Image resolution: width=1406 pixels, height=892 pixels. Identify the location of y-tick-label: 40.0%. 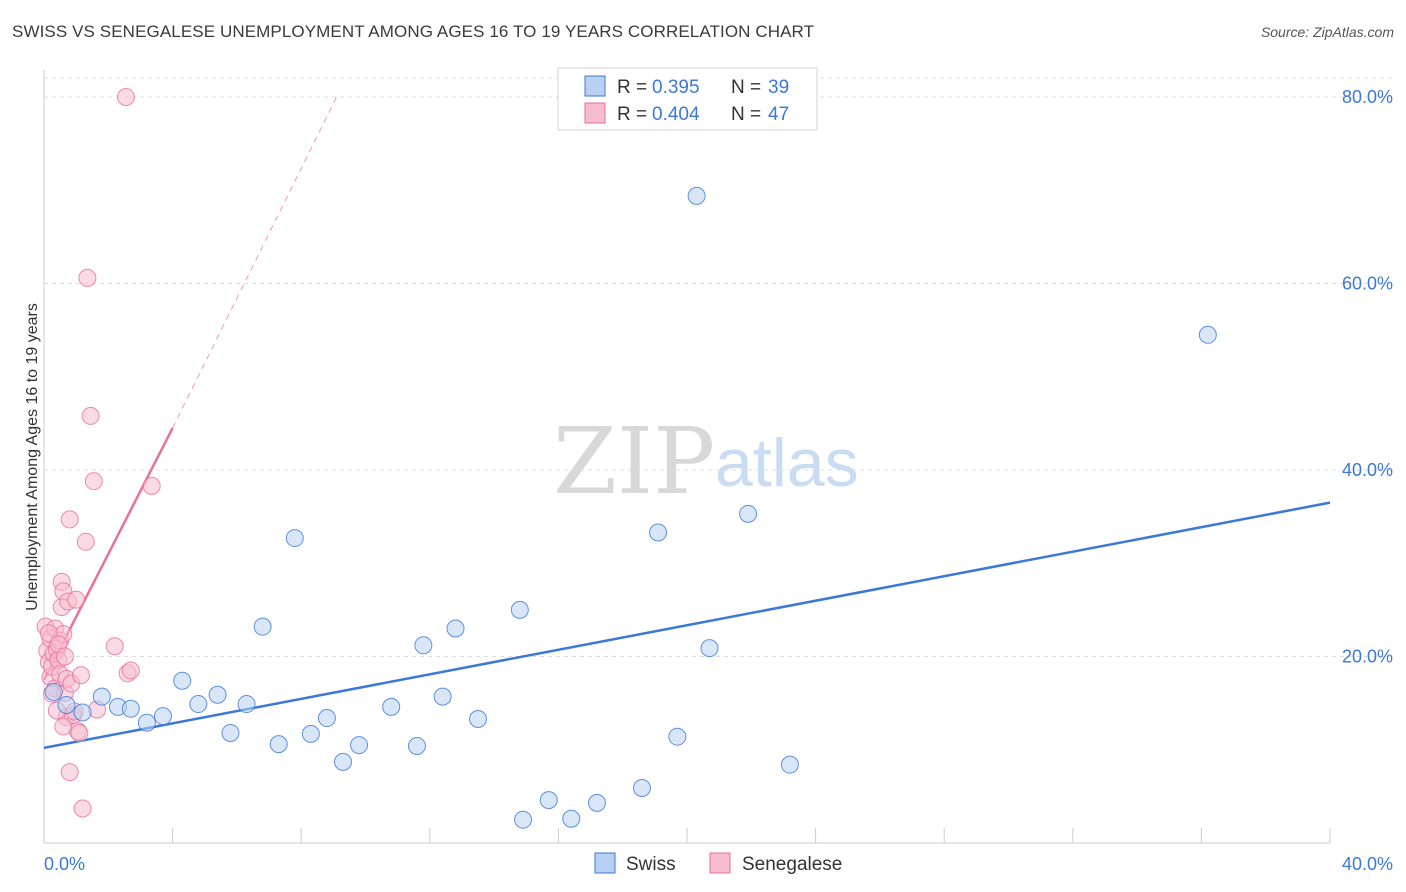
(1367, 470).